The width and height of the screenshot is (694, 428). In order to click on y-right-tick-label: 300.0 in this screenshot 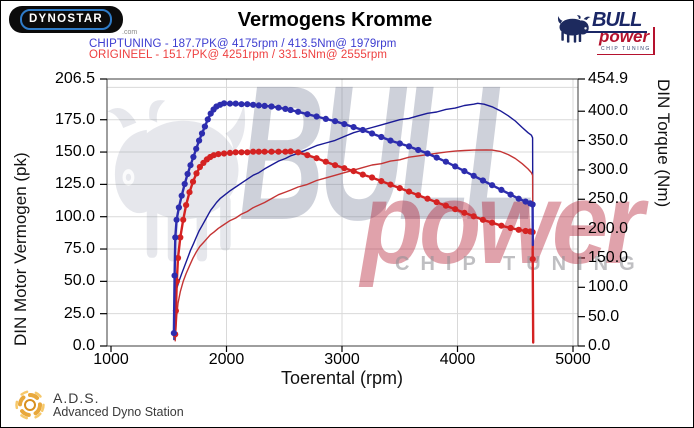, I will do `click(608, 169)`.